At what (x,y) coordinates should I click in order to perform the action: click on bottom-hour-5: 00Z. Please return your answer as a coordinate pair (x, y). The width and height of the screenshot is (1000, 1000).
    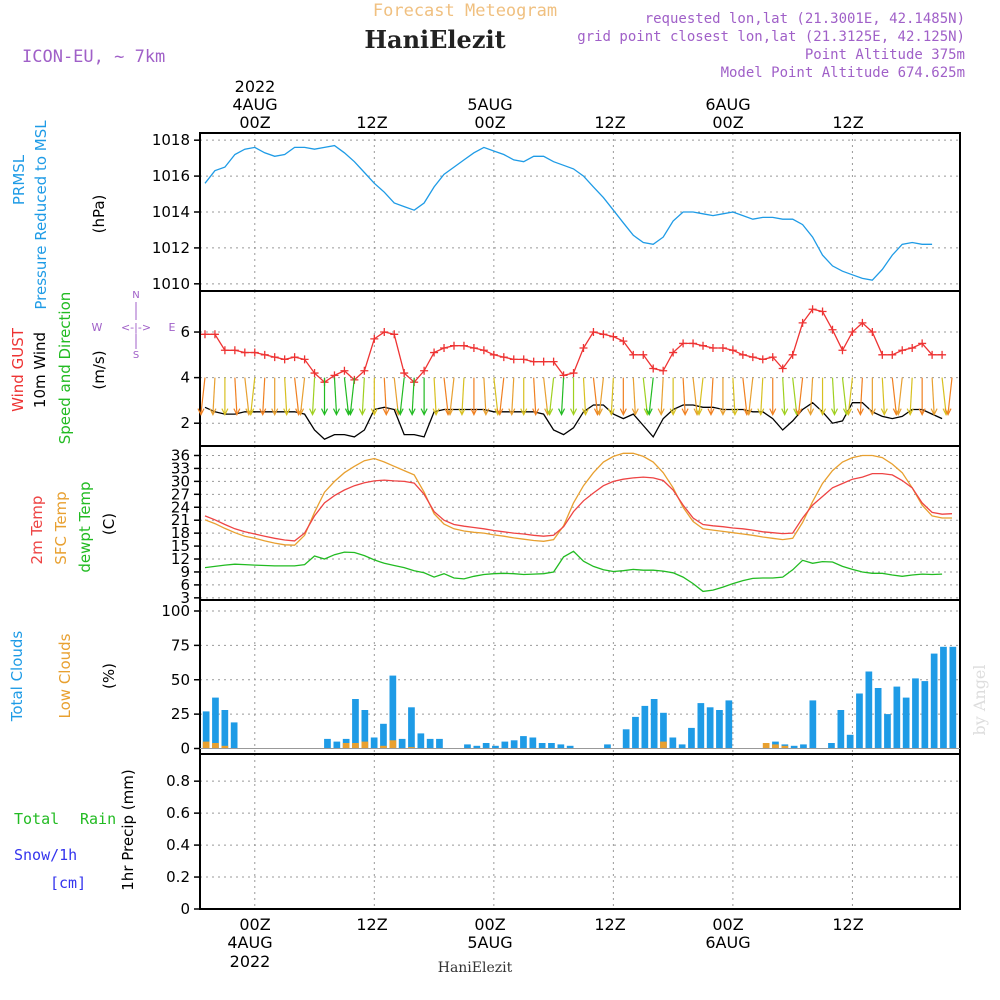
    Looking at the image, I should click on (727, 924).